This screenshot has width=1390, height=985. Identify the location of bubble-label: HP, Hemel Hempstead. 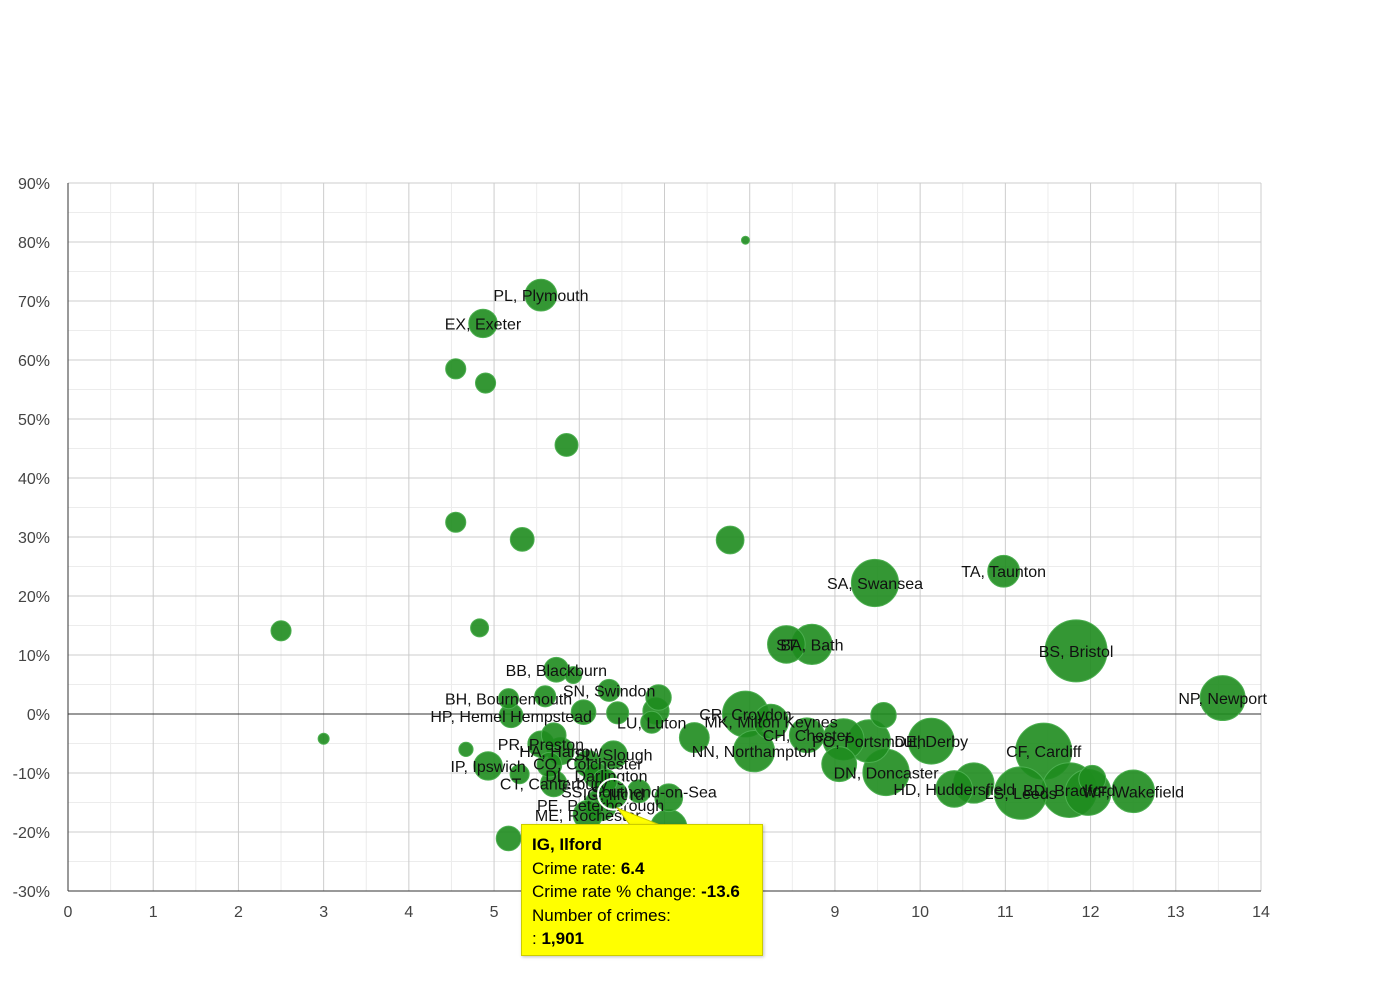
(511, 717).